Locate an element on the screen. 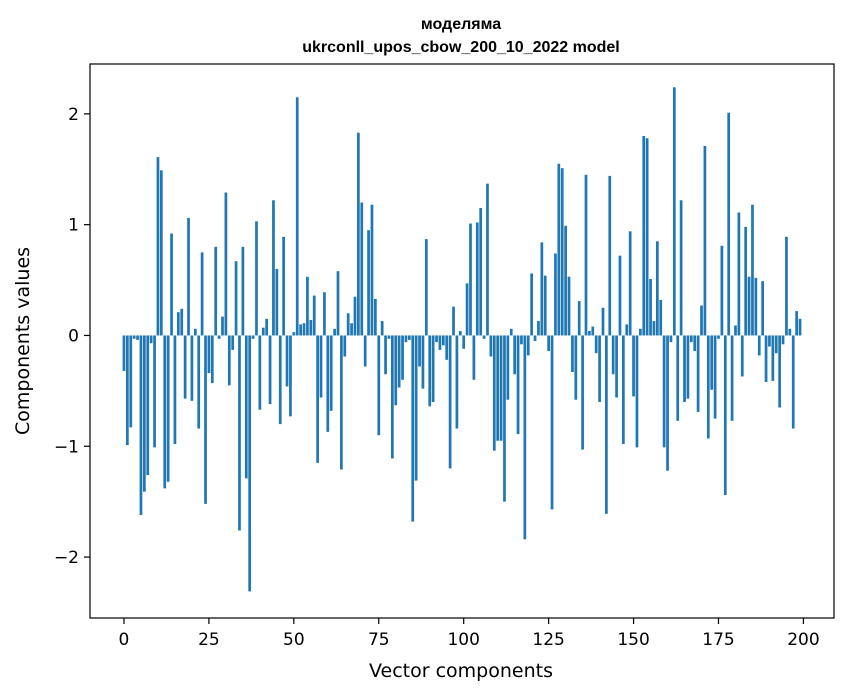  x-tick-label: 100 is located at coordinates (463, 640).